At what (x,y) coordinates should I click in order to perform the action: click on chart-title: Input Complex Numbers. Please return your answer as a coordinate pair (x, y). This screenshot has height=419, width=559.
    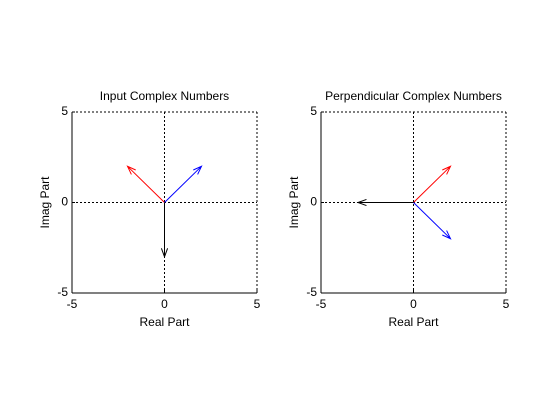
    Looking at the image, I should click on (164, 96).